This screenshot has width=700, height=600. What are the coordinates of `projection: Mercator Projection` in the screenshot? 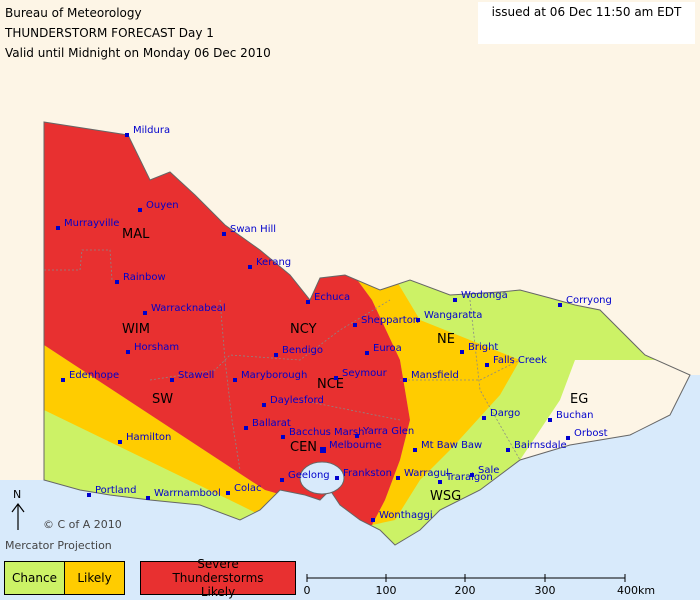 It's located at (58, 545).